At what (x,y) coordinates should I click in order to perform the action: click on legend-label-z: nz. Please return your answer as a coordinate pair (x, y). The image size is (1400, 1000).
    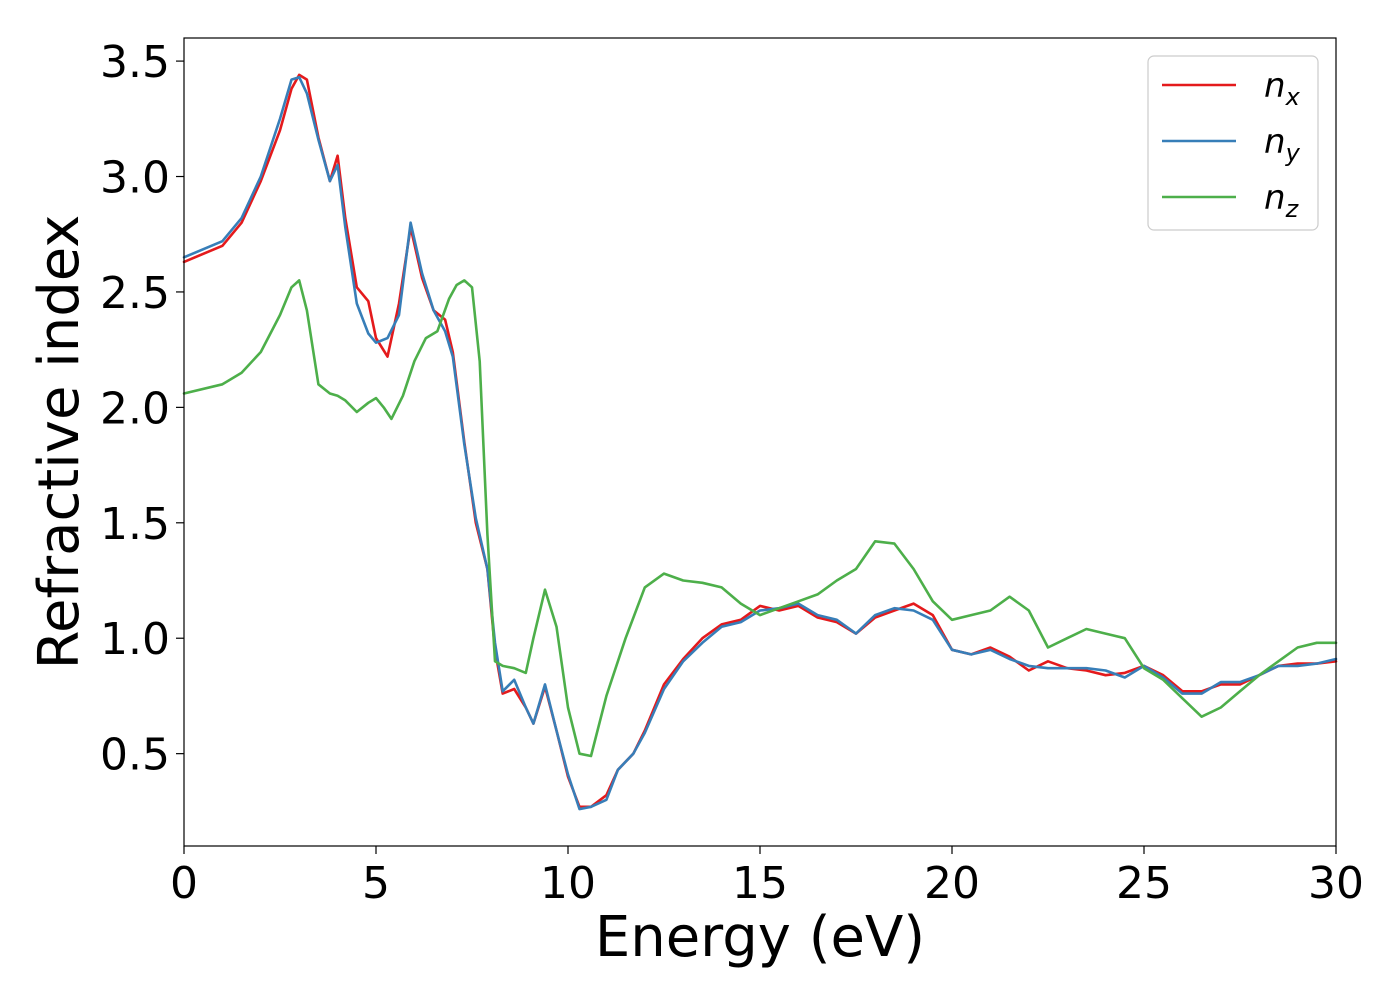
    Looking at the image, I should click on (1282, 200).